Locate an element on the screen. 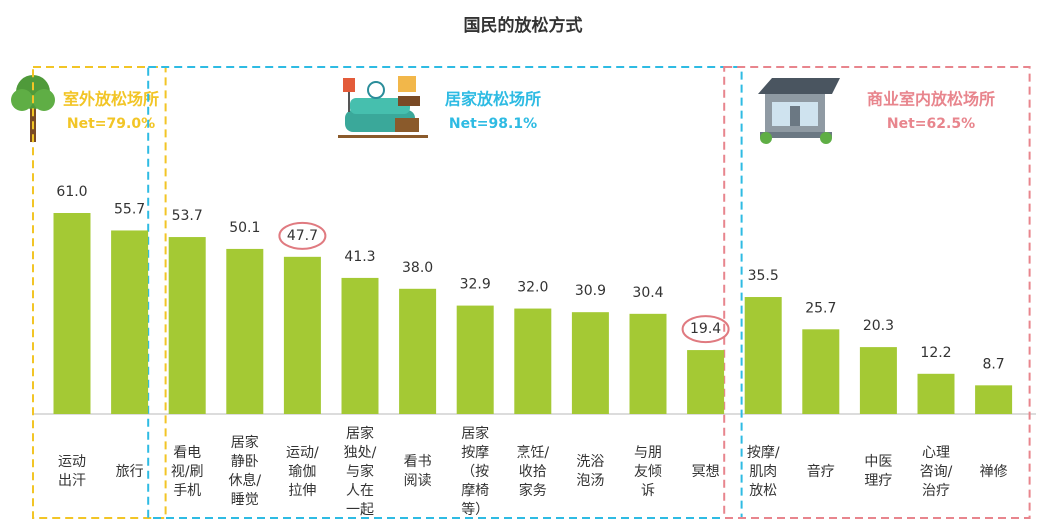 The height and width of the screenshot is (527, 1047). category-label: 音疗 is located at coordinates (820, 471).